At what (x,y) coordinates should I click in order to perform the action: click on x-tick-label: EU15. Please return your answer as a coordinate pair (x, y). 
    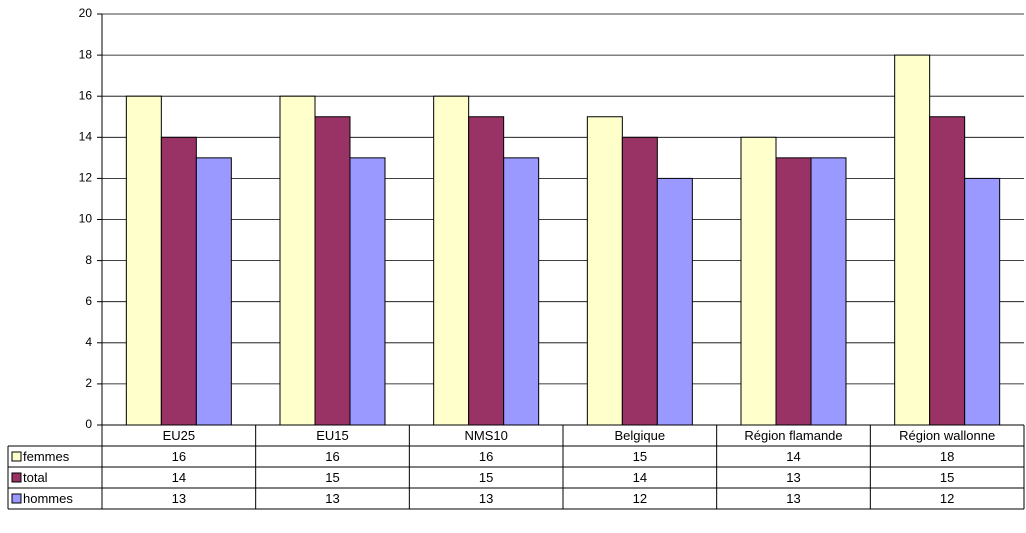
    Looking at the image, I should click on (332, 435).